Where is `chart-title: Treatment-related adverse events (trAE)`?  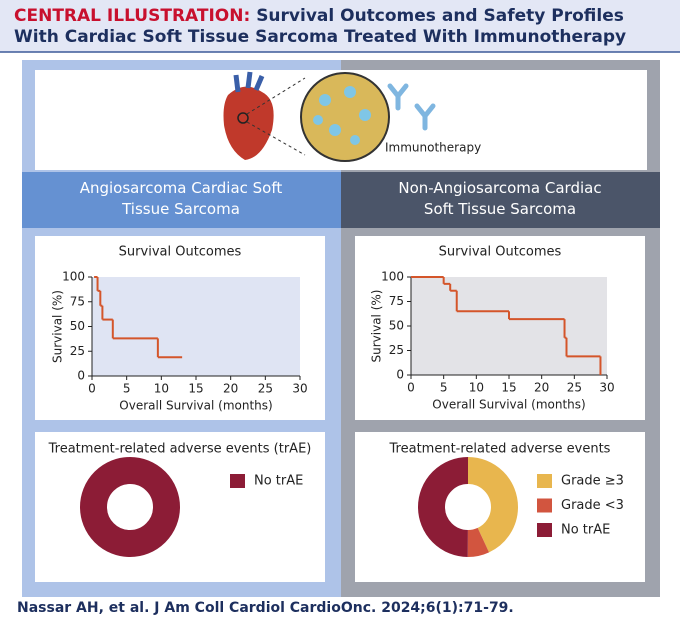 chart-title: Treatment-related adverse events (trAE) is located at coordinates (180, 449).